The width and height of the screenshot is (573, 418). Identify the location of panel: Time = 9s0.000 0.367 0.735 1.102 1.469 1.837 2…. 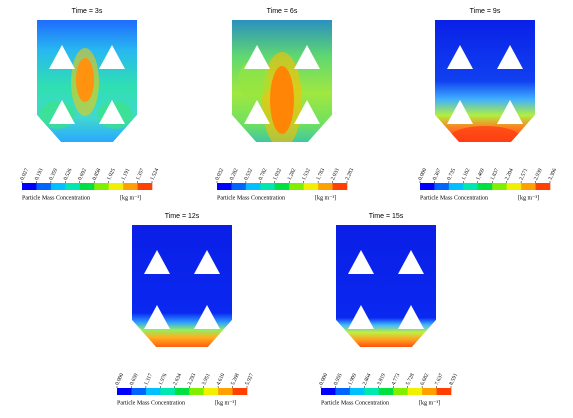
(488, 105).